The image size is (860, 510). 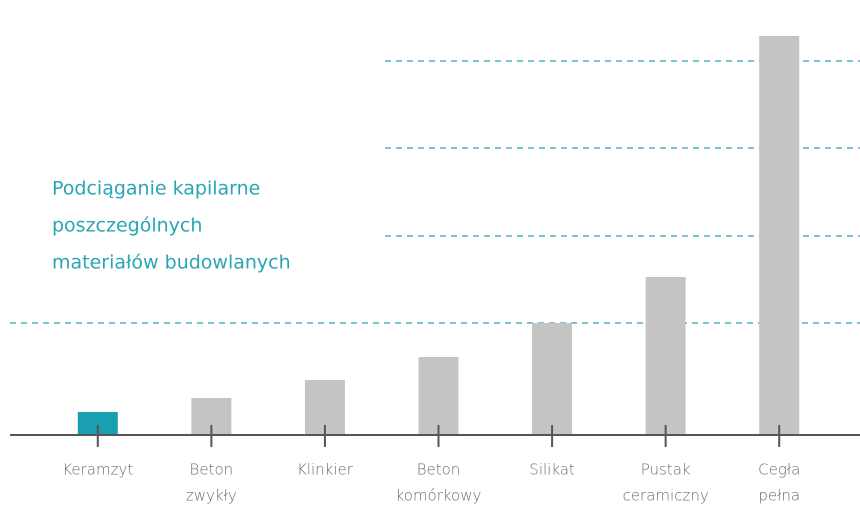 What do you see at coordinates (156, 189) in the screenshot?
I see `chart-title: Podciąganie kapilarne` at bounding box center [156, 189].